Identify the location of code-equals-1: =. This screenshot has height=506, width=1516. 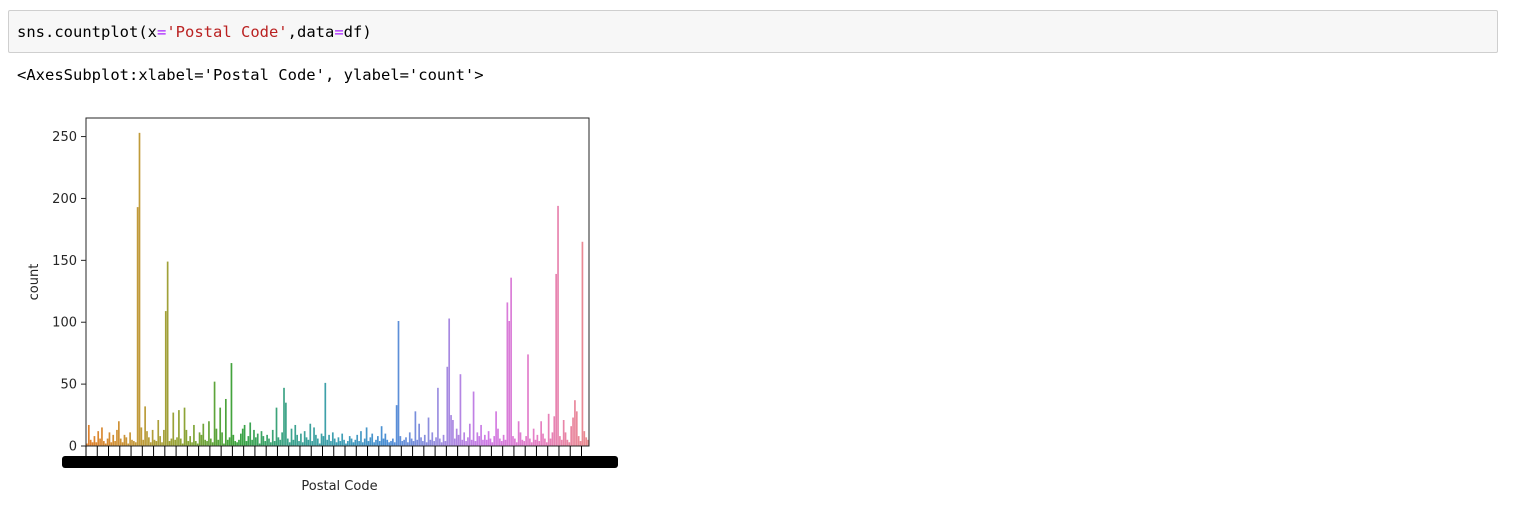
(161, 31).